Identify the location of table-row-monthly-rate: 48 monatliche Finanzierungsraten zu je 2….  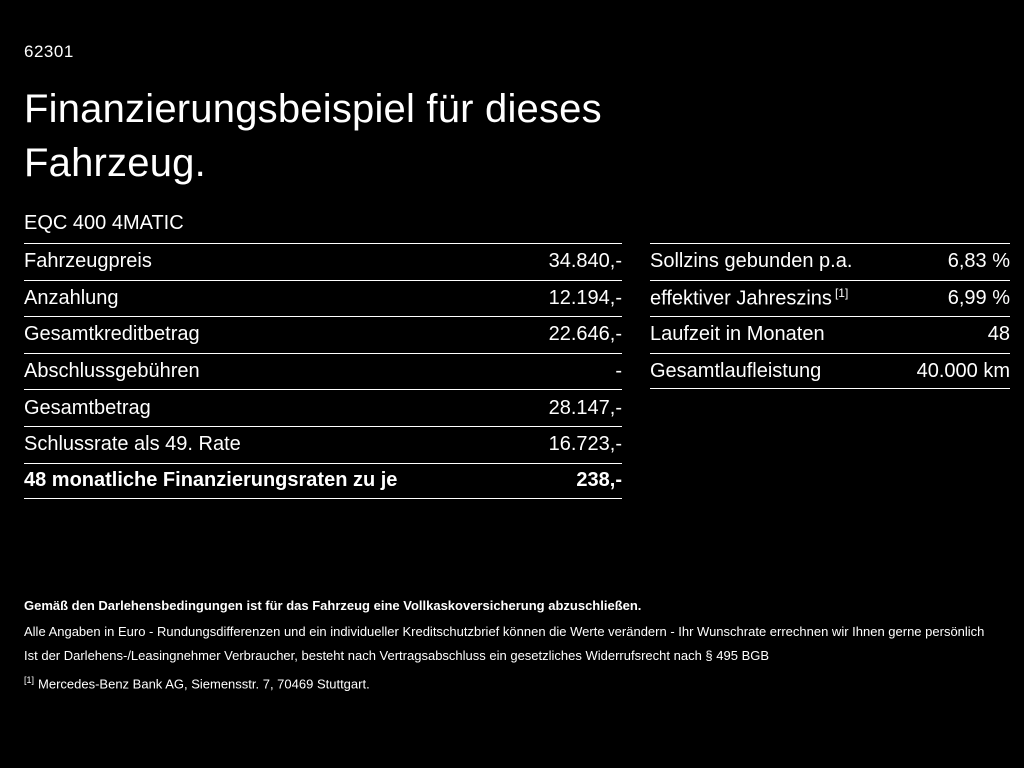
(323, 481).